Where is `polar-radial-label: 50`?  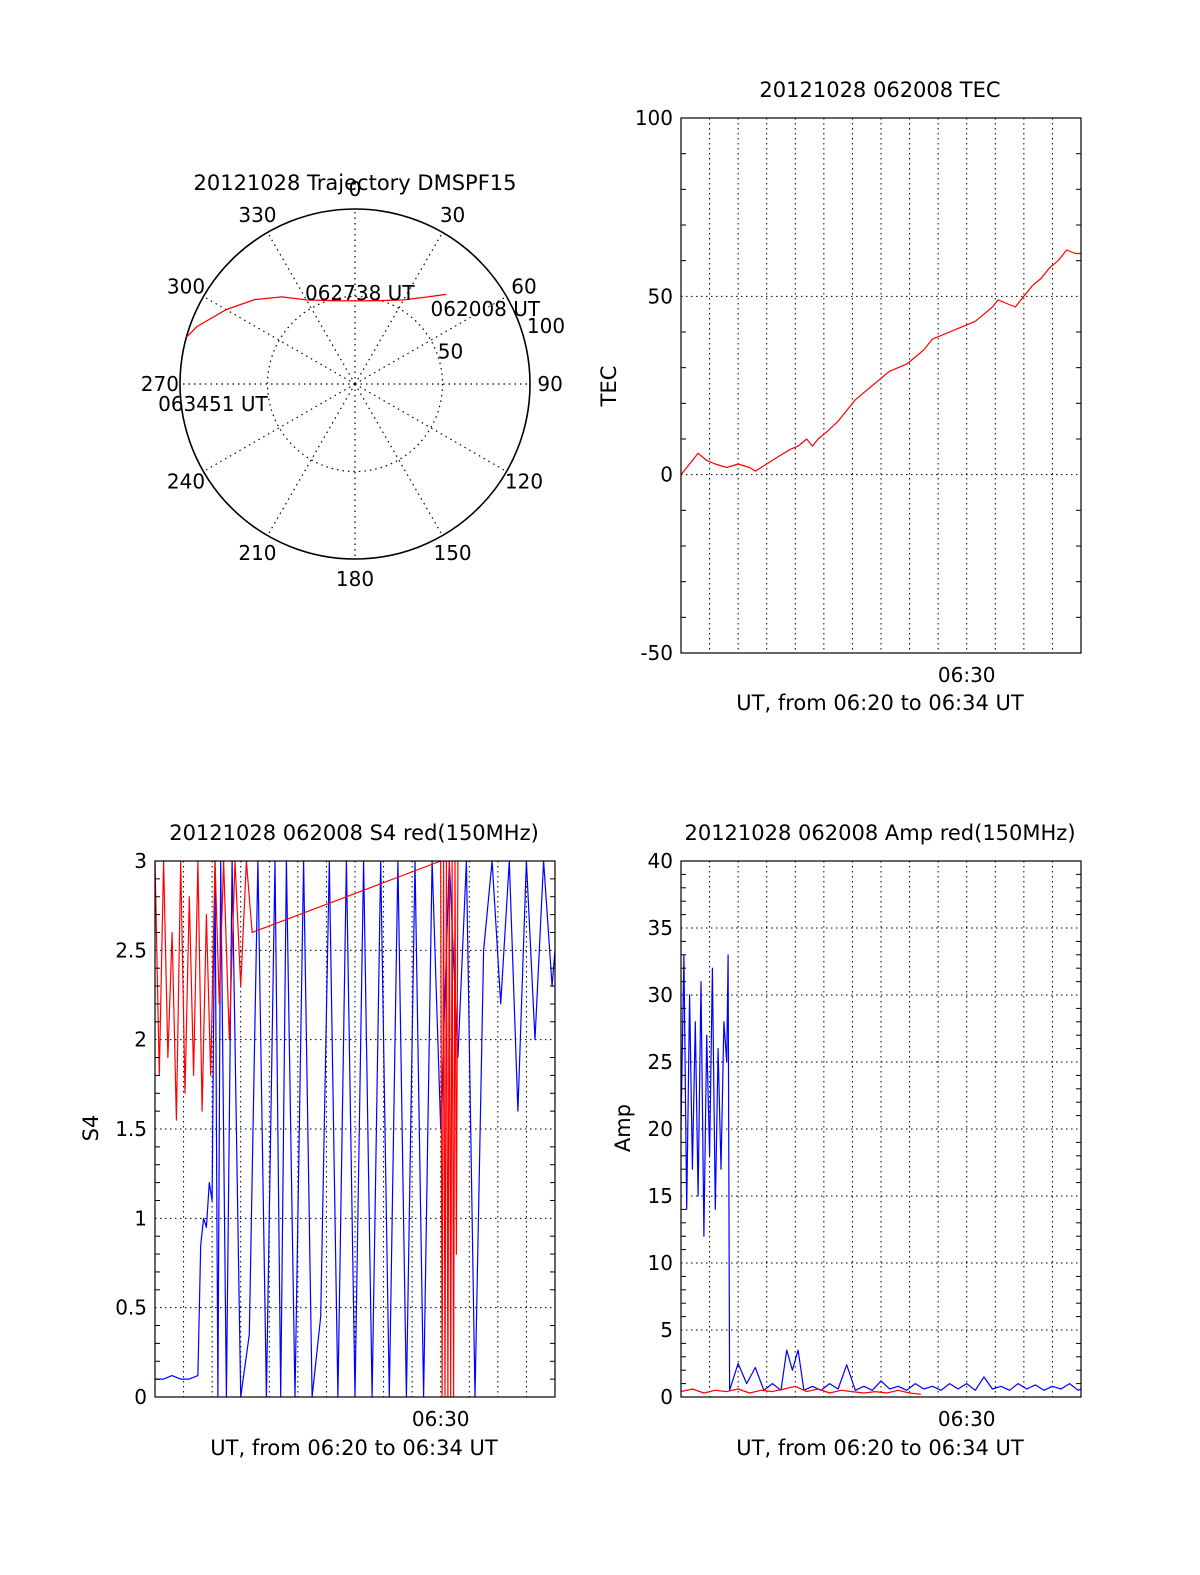
polar-radial-label: 50 is located at coordinates (450, 351).